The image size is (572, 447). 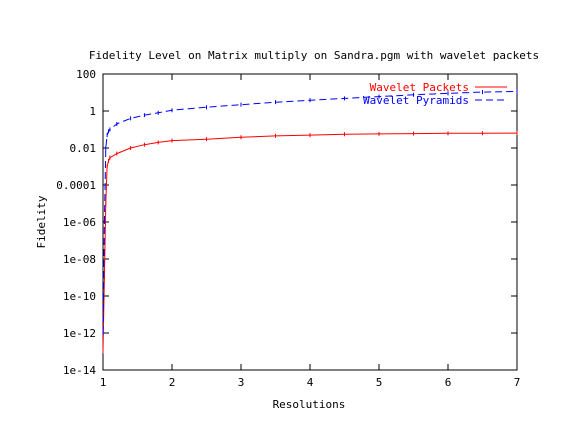 What do you see at coordinates (83, 148) in the screenshot?
I see `y-tick-label: 0.01` at bounding box center [83, 148].